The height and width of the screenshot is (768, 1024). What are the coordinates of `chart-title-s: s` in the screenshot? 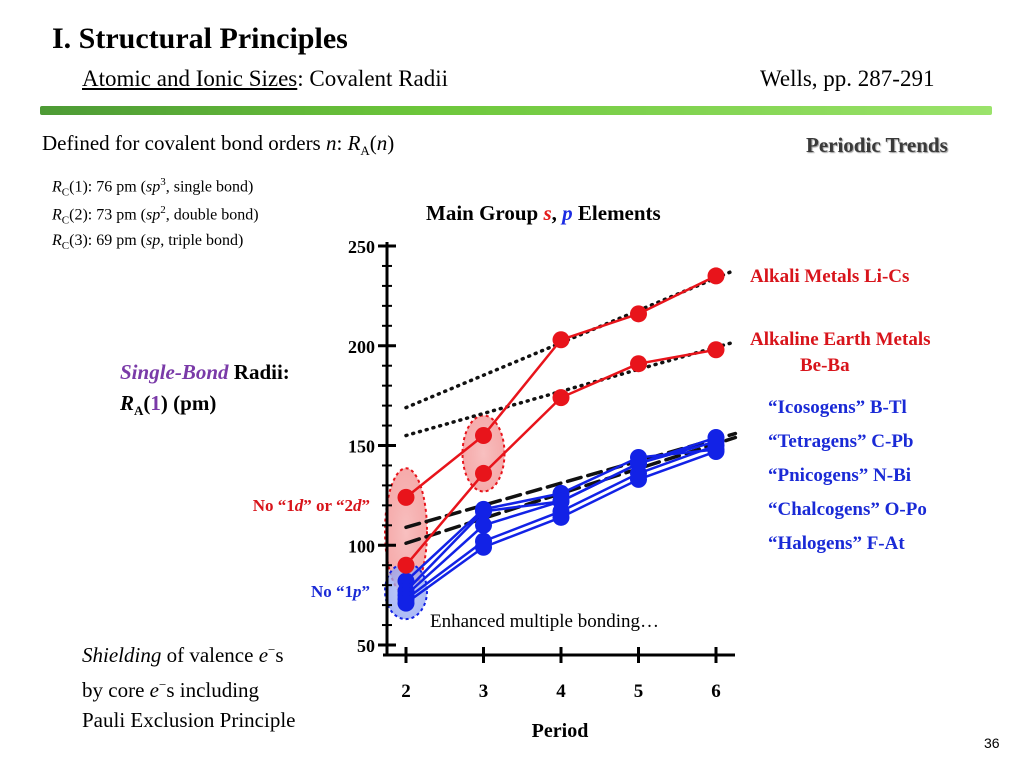 It's located at (547, 213).